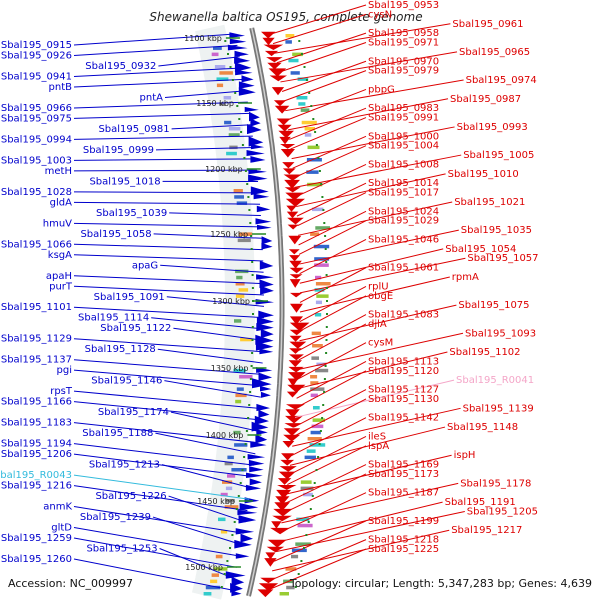 This screenshot has height=600, width=600. I want to click on right-gene-label: Sbal195_0965, so click(494, 52).